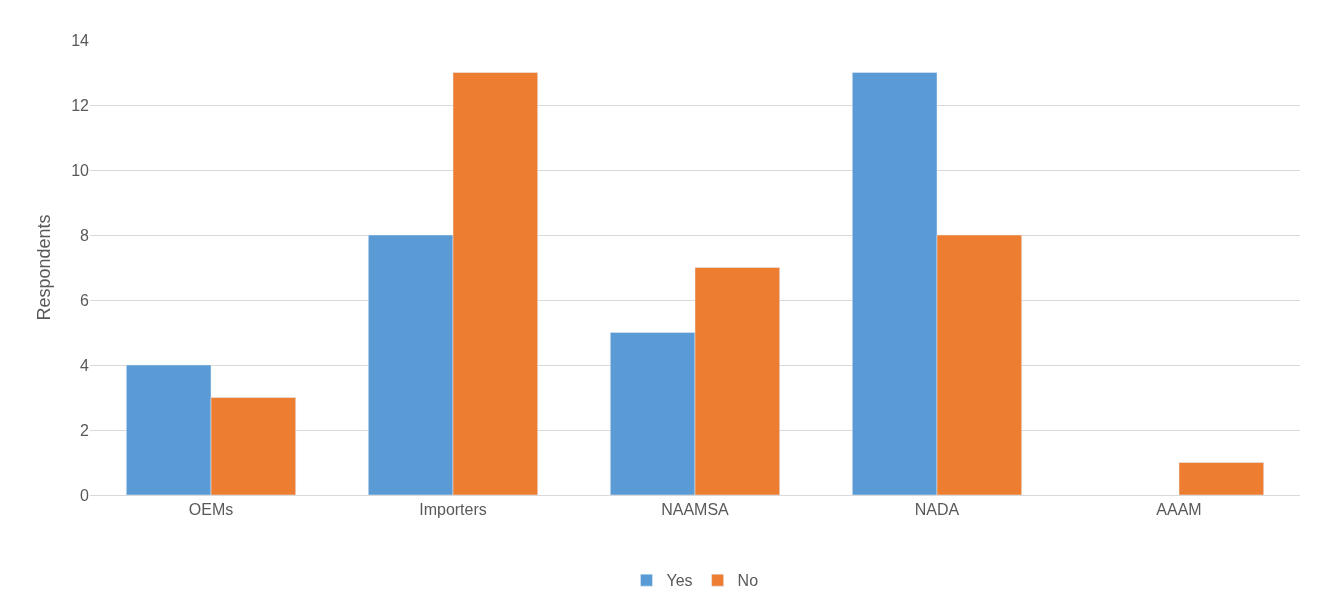 The height and width of the screenshot is (609, 1340). Describe the element at coordinates (44, 267) in the screenshot. I see `y-axis-title: Respondents` at that location.